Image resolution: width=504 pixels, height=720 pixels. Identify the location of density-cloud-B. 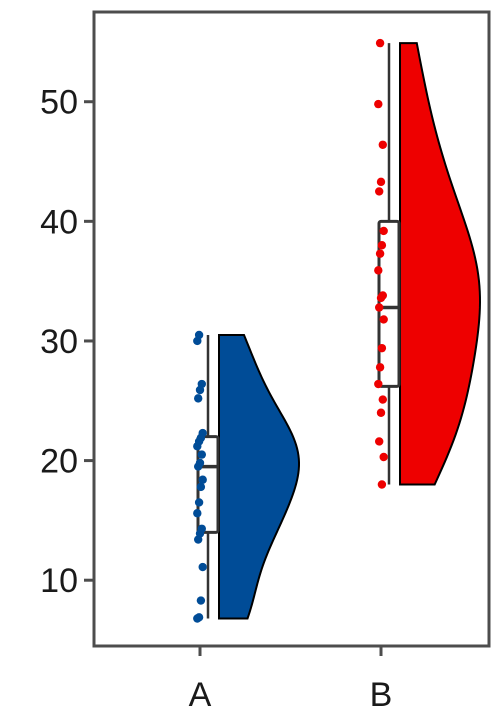
(440, 264).